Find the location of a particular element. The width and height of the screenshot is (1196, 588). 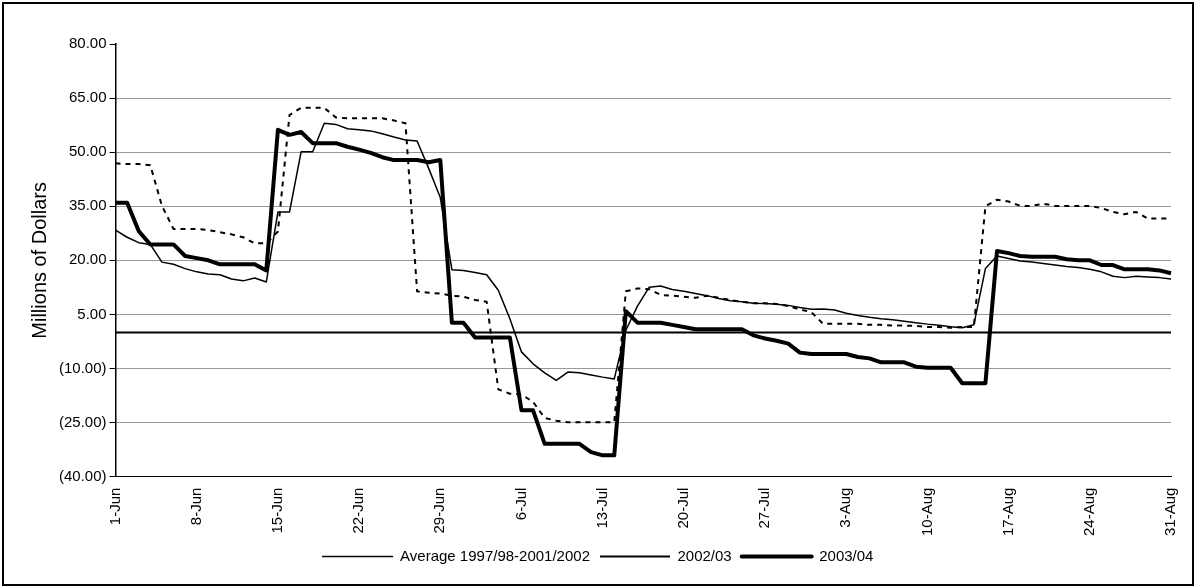

x-tick-label: 22-Jun is located at coordinates (358, 510).